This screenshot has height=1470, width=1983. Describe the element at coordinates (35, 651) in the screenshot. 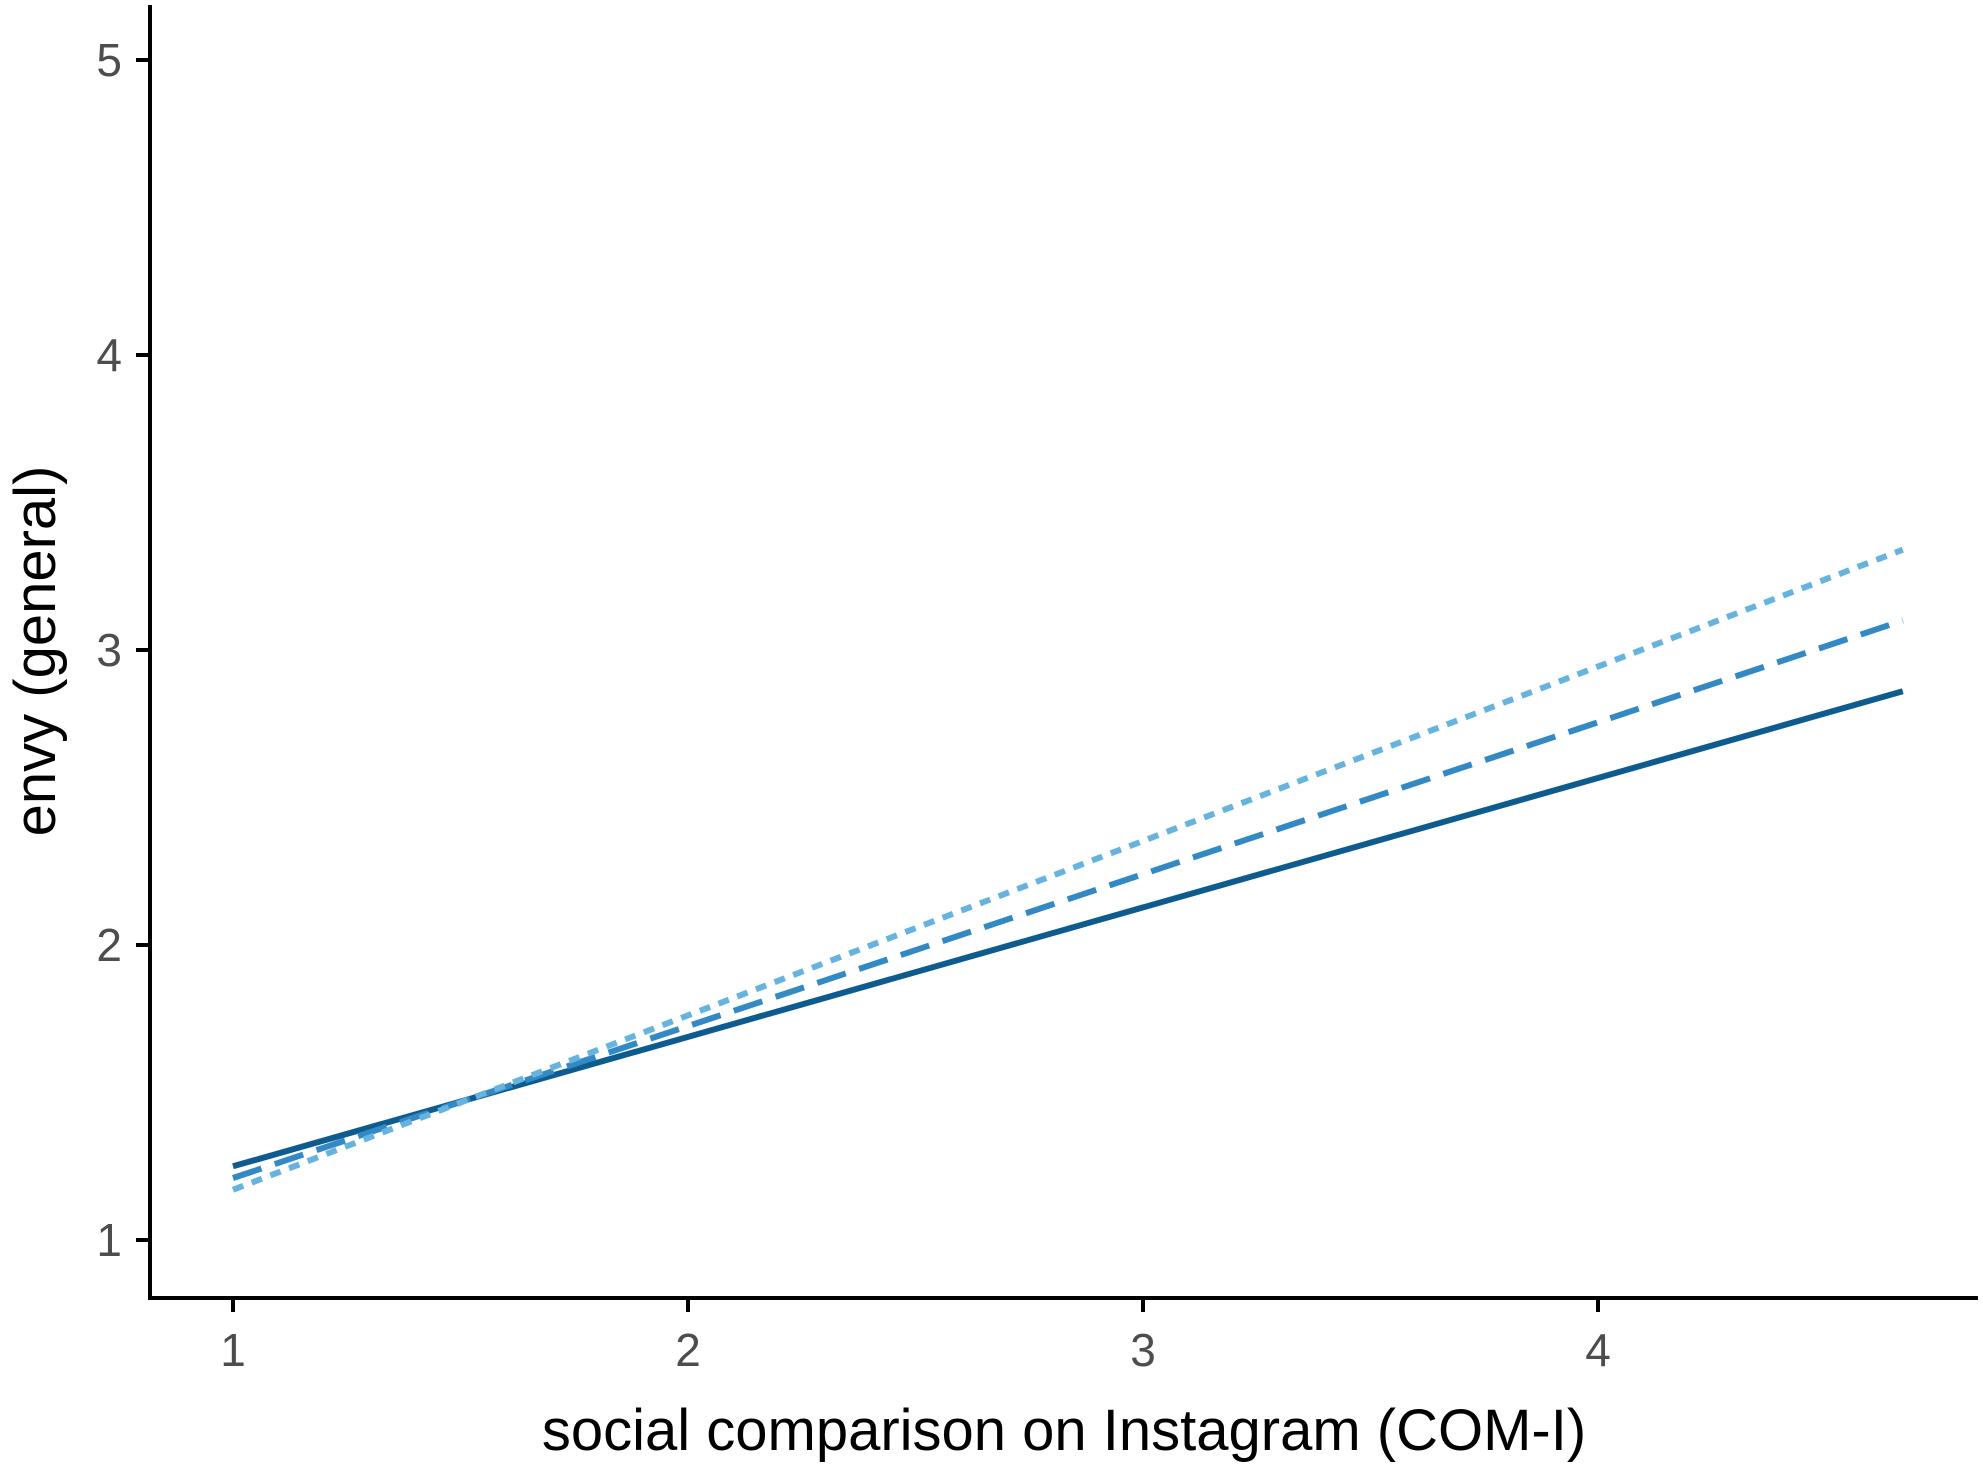

I see `y-axis-title: envy (general)` at that location.